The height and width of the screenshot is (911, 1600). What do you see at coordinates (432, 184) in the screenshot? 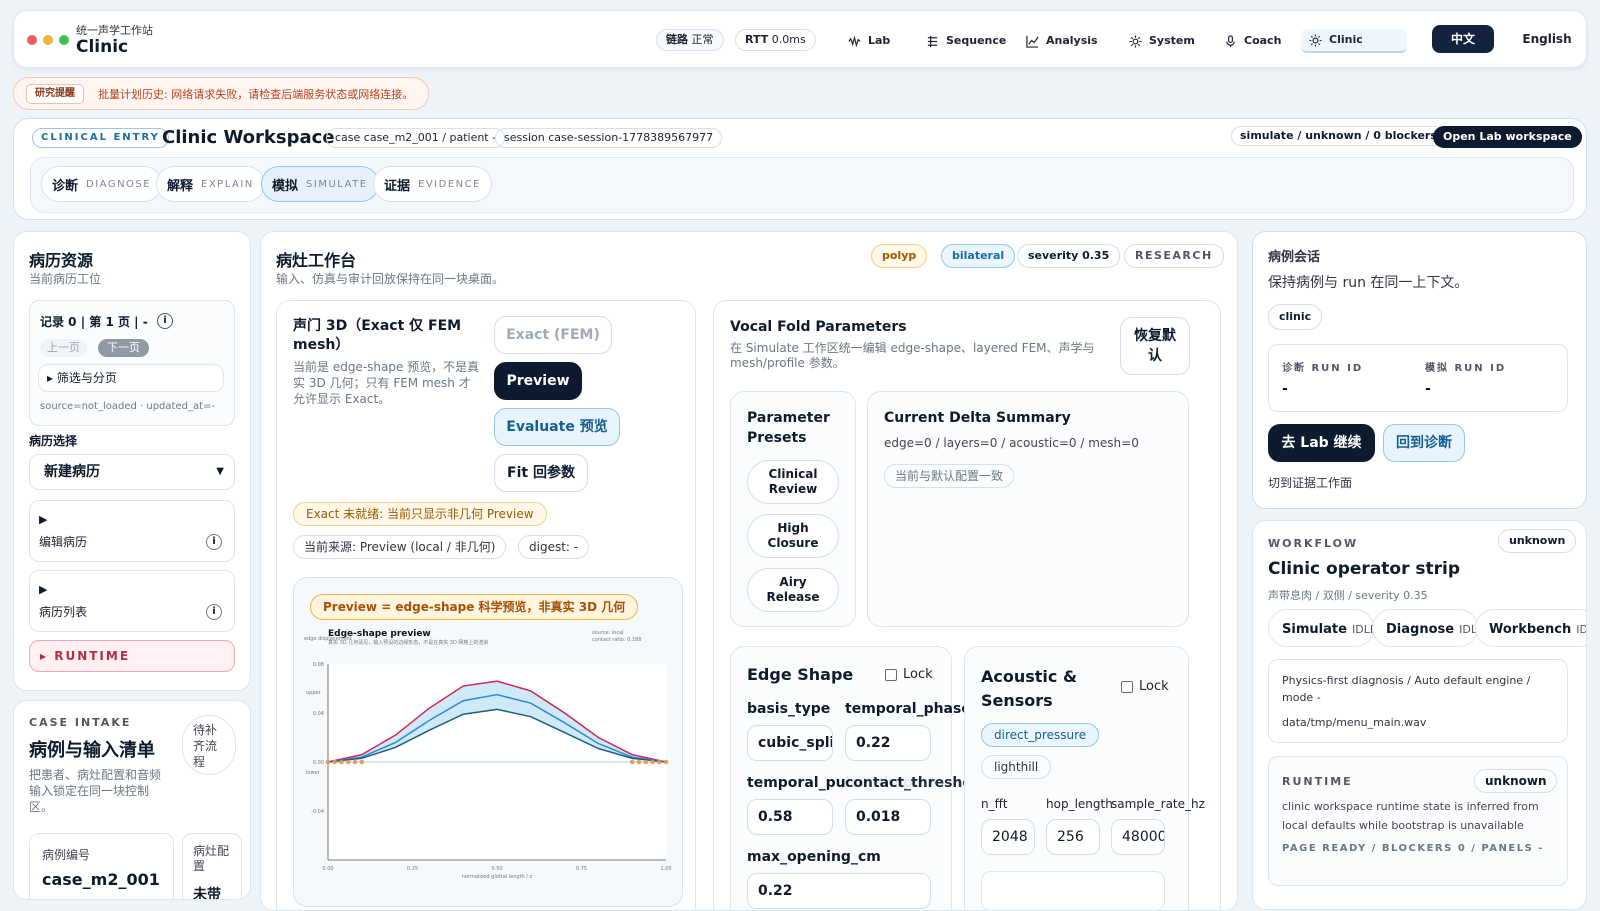
I see `tab-evidence: 证据 EVIDENCE` at bounding box center [432, 184].